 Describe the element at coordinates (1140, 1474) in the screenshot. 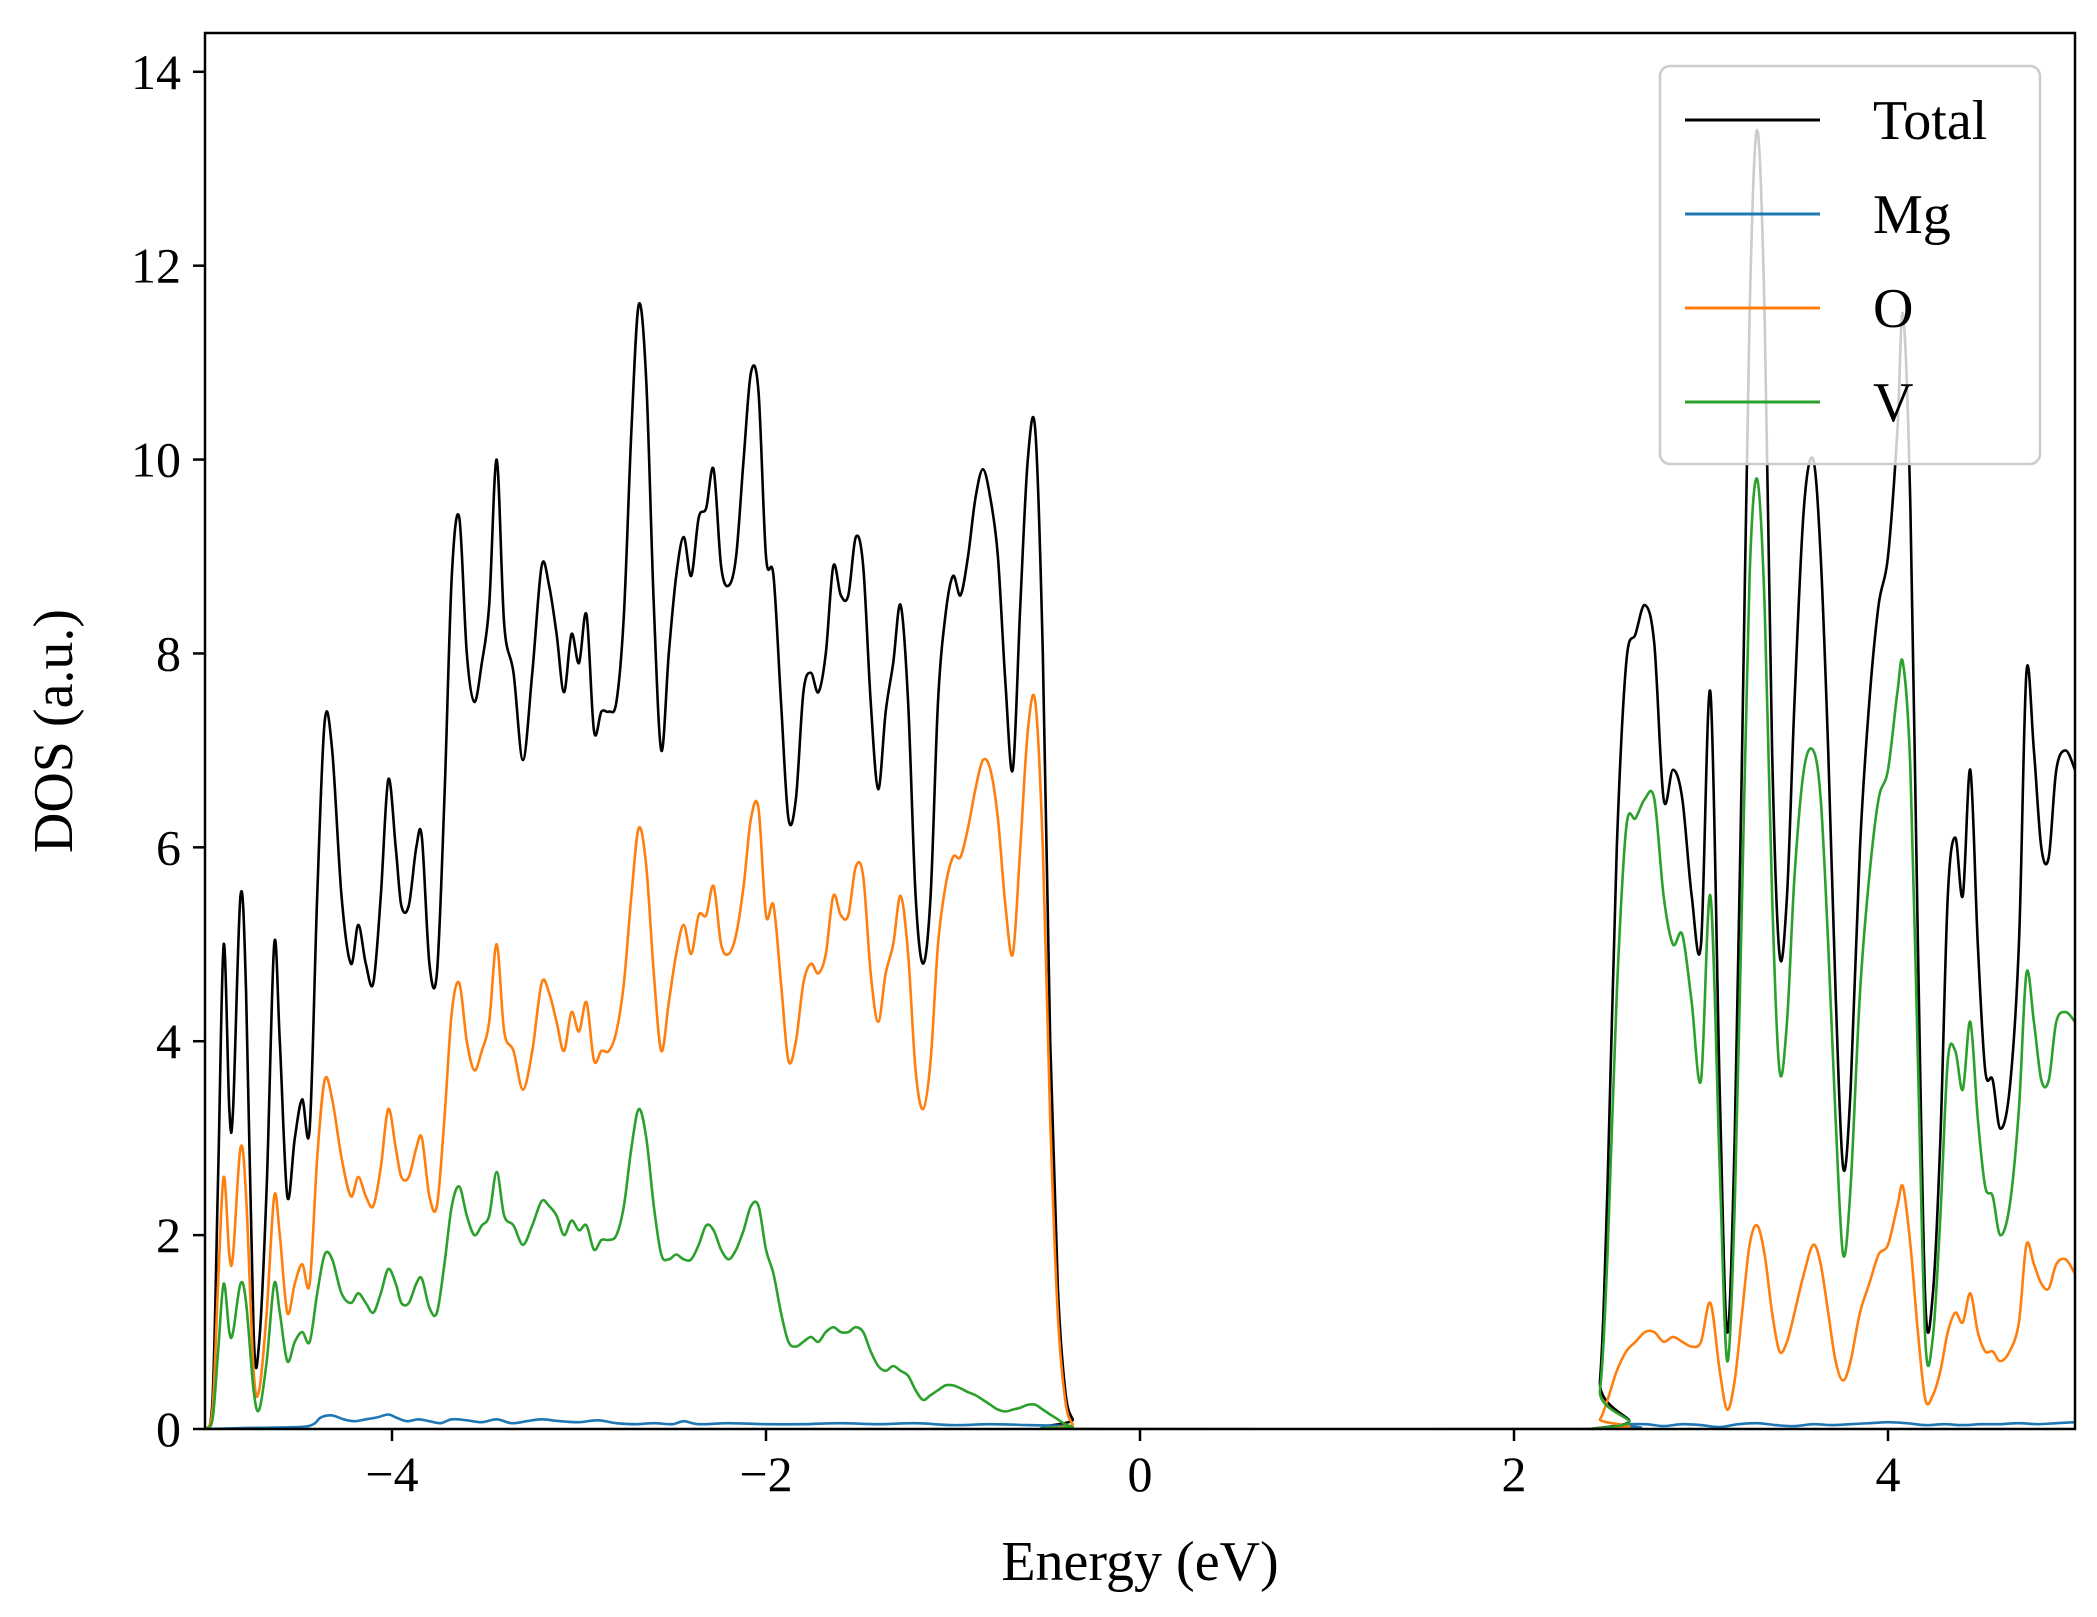

I see `x-tick-label: 0` at that location.